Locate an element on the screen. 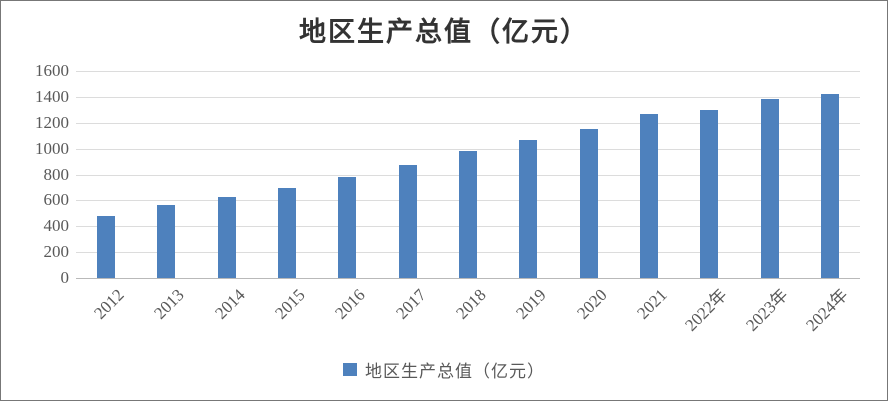 The height and width of the screenshot is (401, 888). legend: 地区生产总值（亿元） is located at coordinates (444, 369).